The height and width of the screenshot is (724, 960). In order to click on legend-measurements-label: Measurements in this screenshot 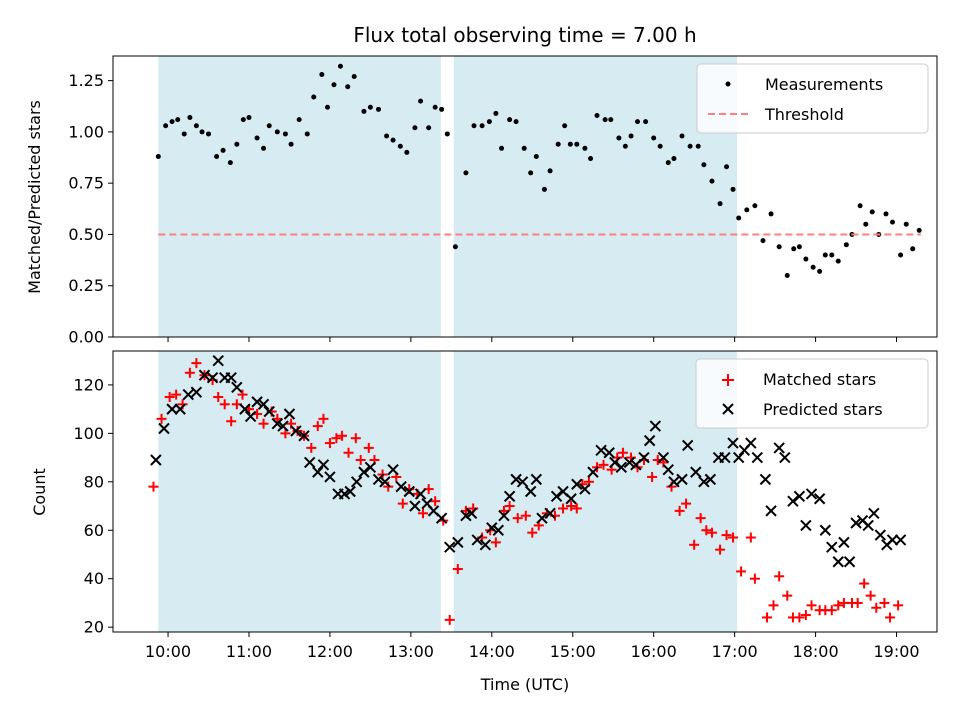, I will do `click(824, 84)`.